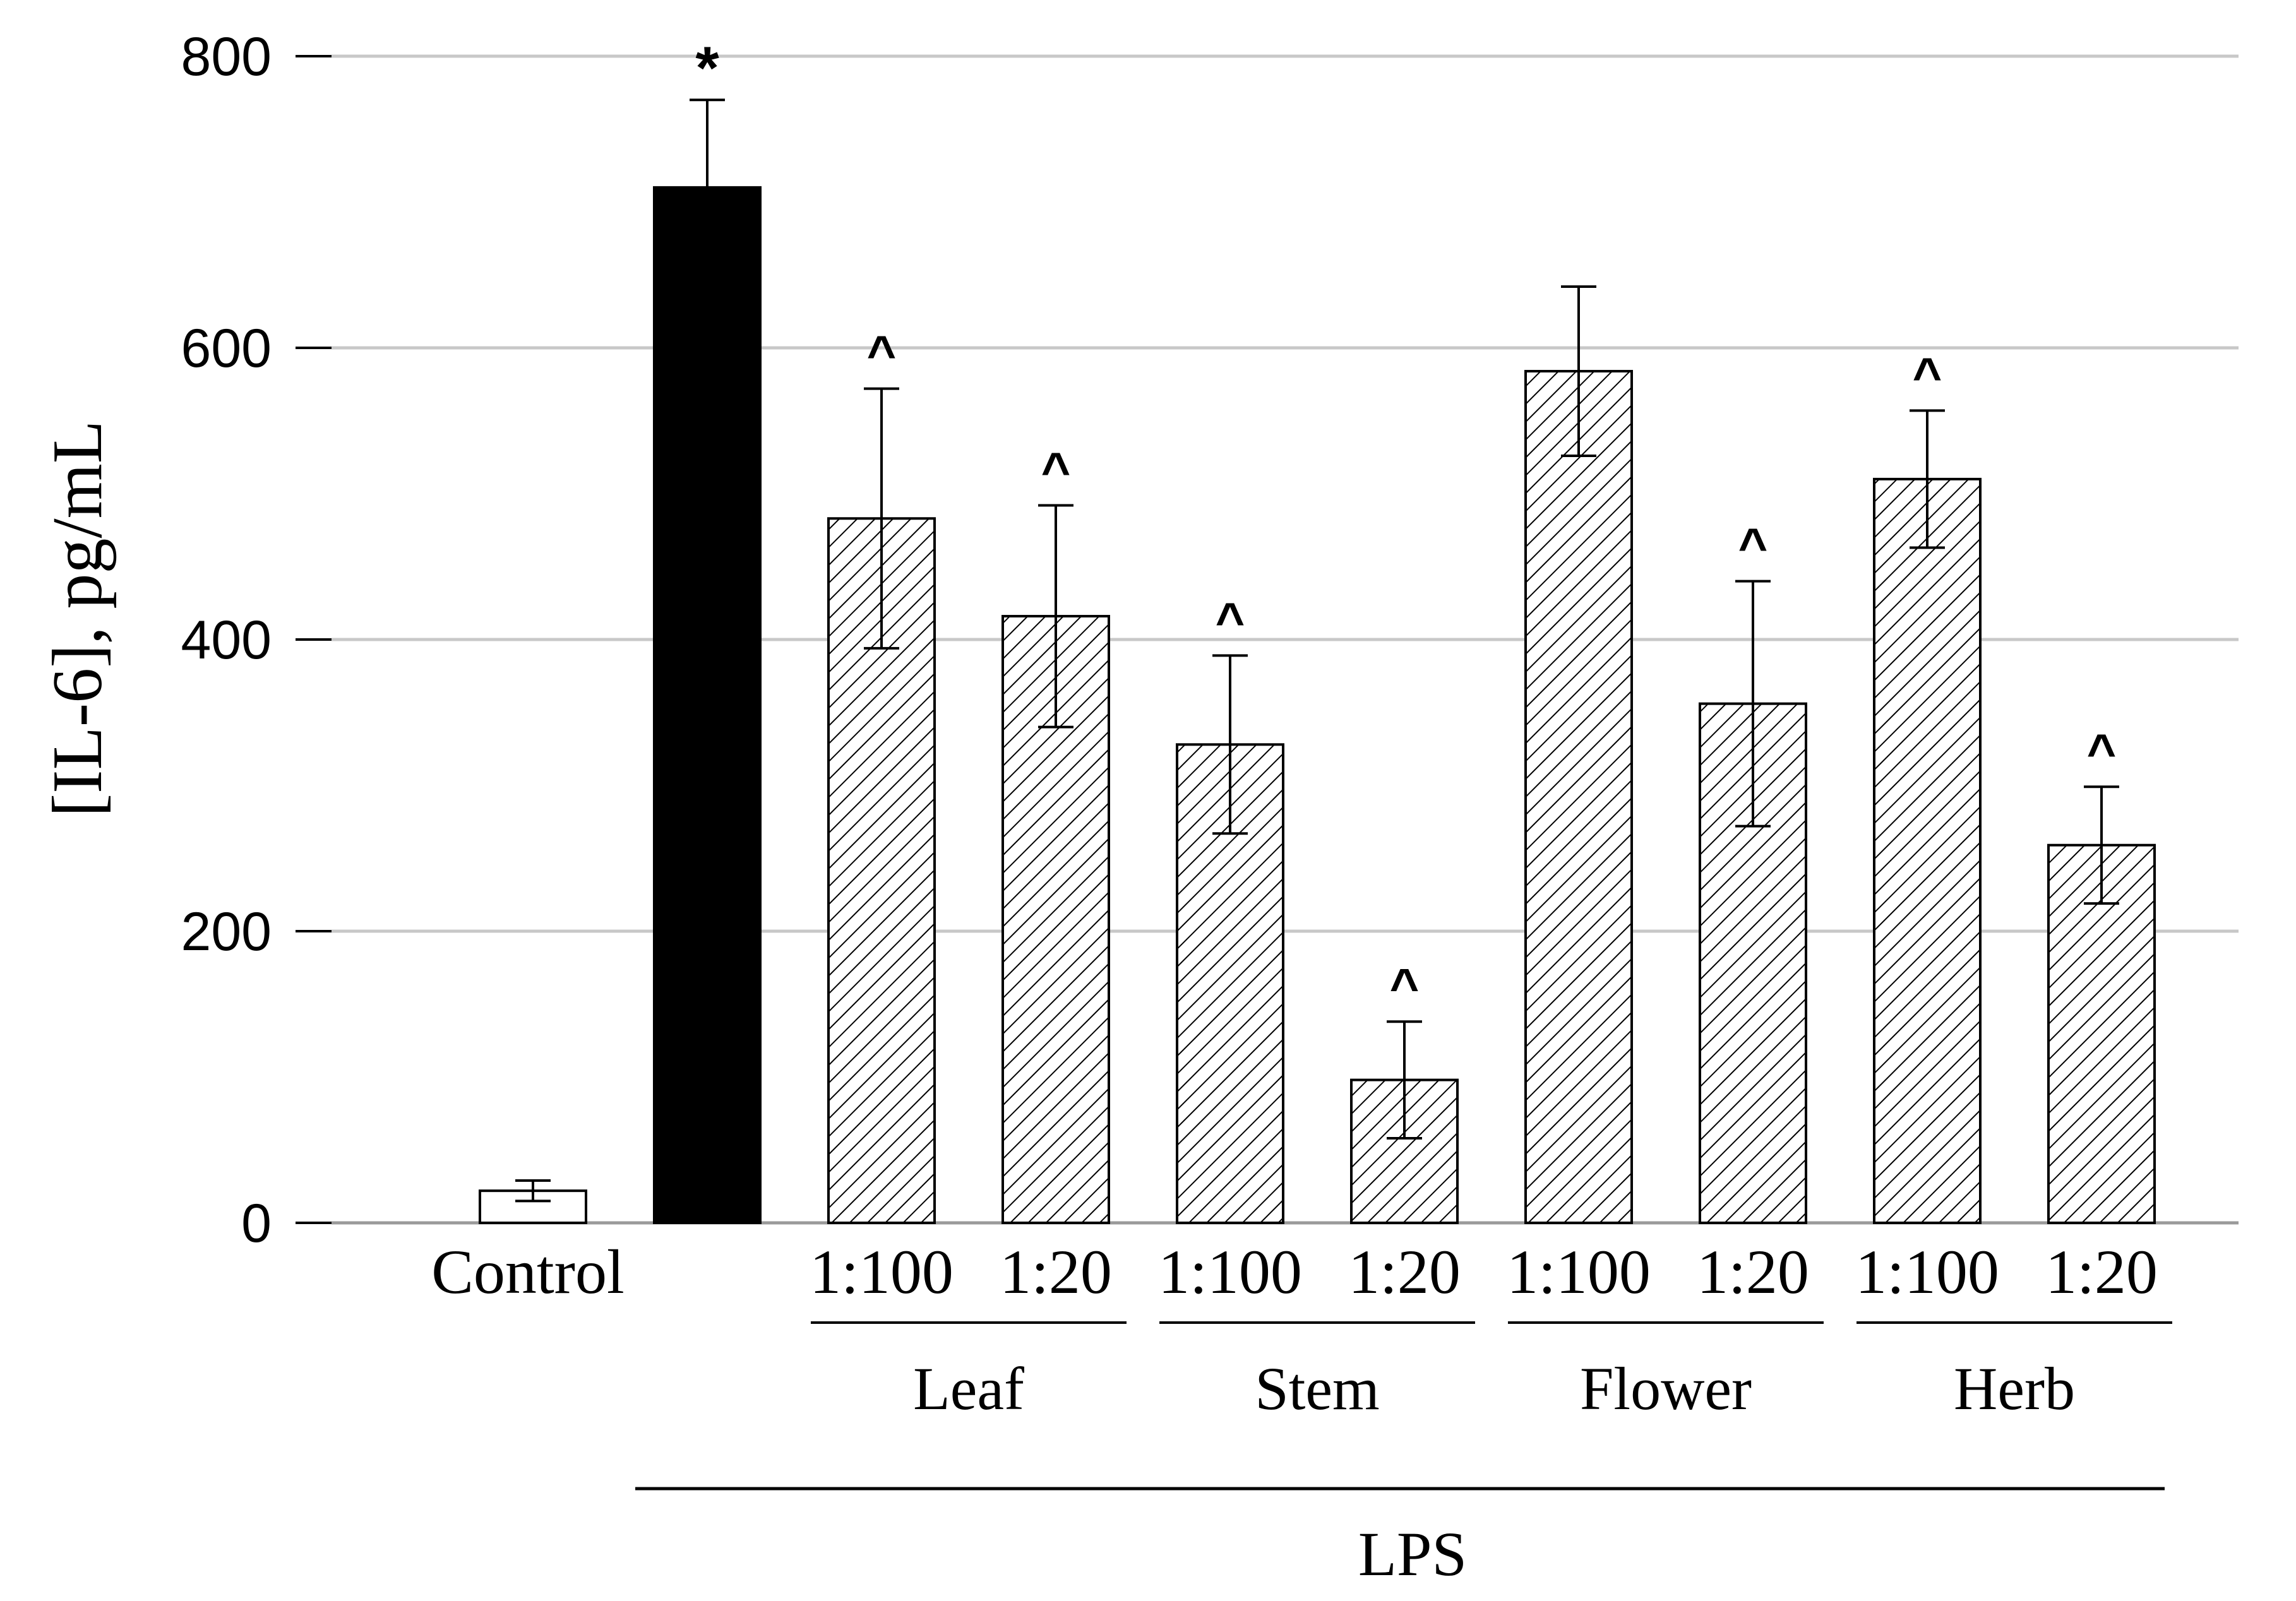 The image size is (2296, 1601). I want to click on y-axis-title: [IL-6], pg/mL, so click(78, 618).